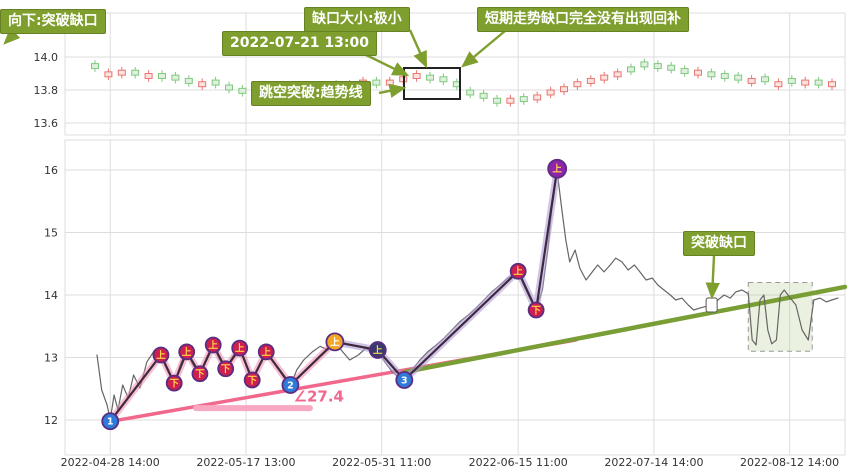  What do you see at coordinates (53, 21) in the screenshot?
I see `label-gap-direction: 向下:突破缺口` at bounding box center [53, 21].